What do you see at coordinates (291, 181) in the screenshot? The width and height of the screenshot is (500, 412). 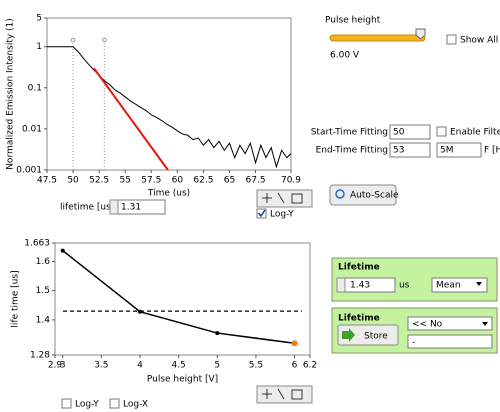 I see `x-tick-label: 70.9` at bounding box center [291, 181].